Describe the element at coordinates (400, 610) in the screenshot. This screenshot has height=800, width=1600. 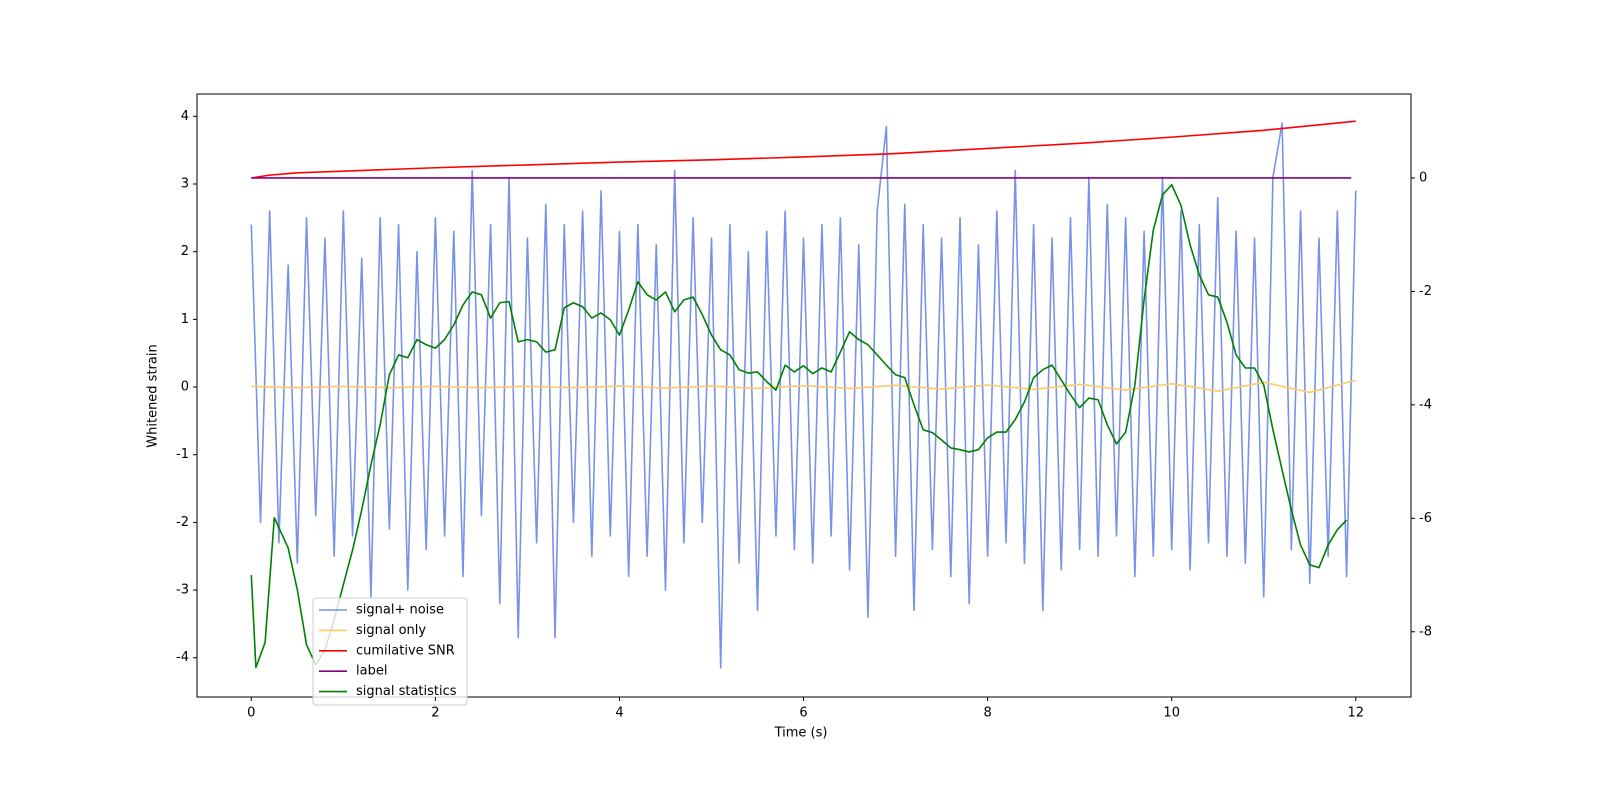
I see `legend-label: signal+ noise` at that location.